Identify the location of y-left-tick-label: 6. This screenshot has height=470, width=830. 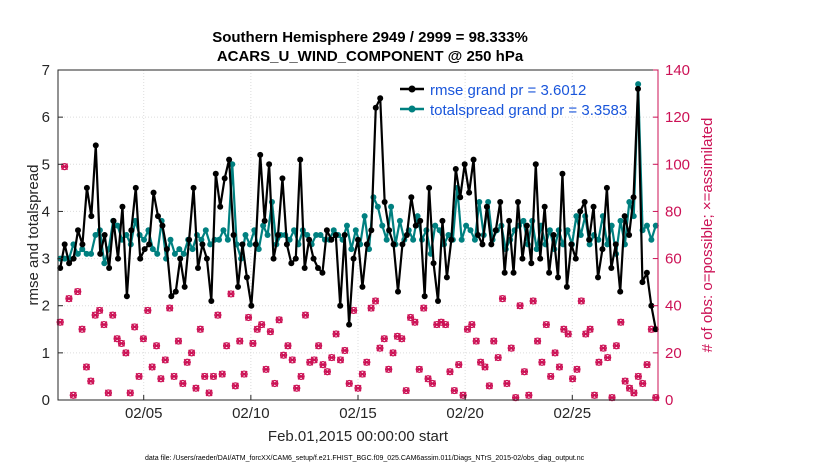
(46, 117).